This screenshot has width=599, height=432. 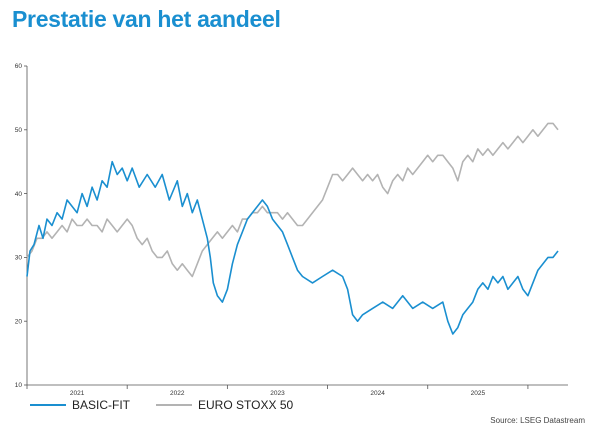 What do you see at coordinates (177, 393) in the screenshot?
I see `x-tick-label-2022: 2022` at bounding box center [177, 393].